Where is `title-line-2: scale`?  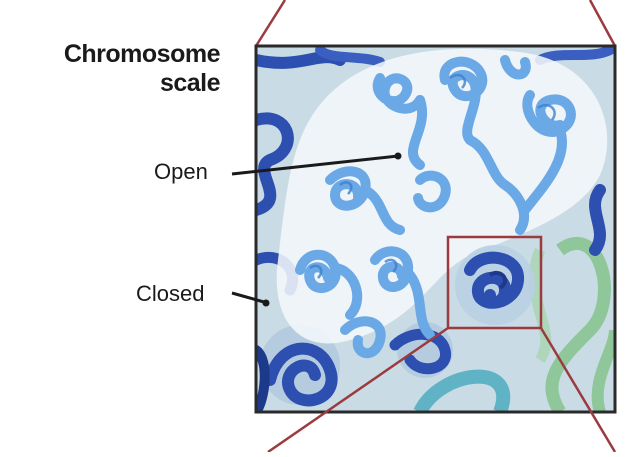
title-line-2: scale is located at coordinates (190, 83).